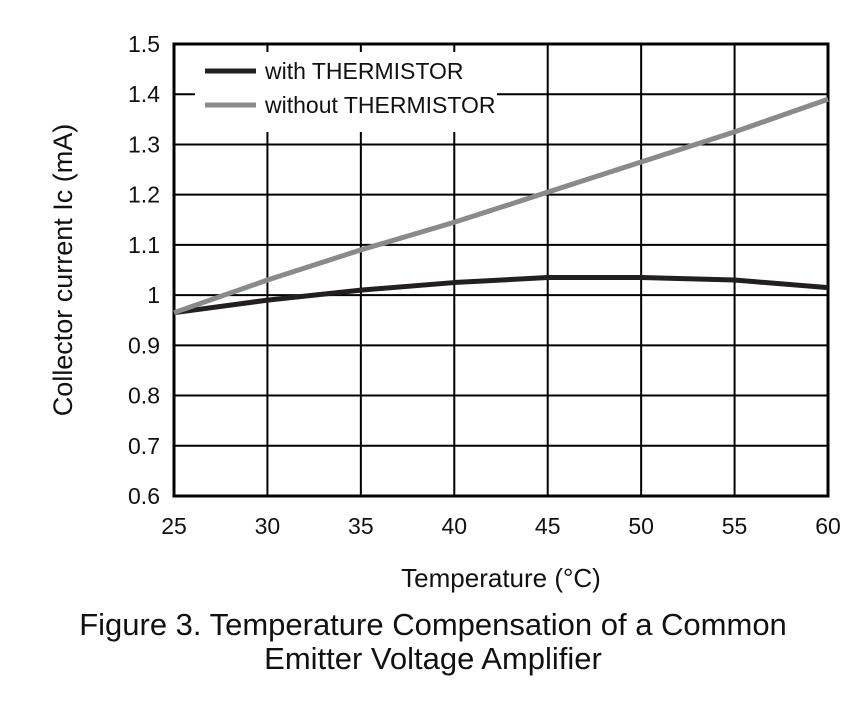  I want to click on y-tick-label: 1.4, so click(144, 94).